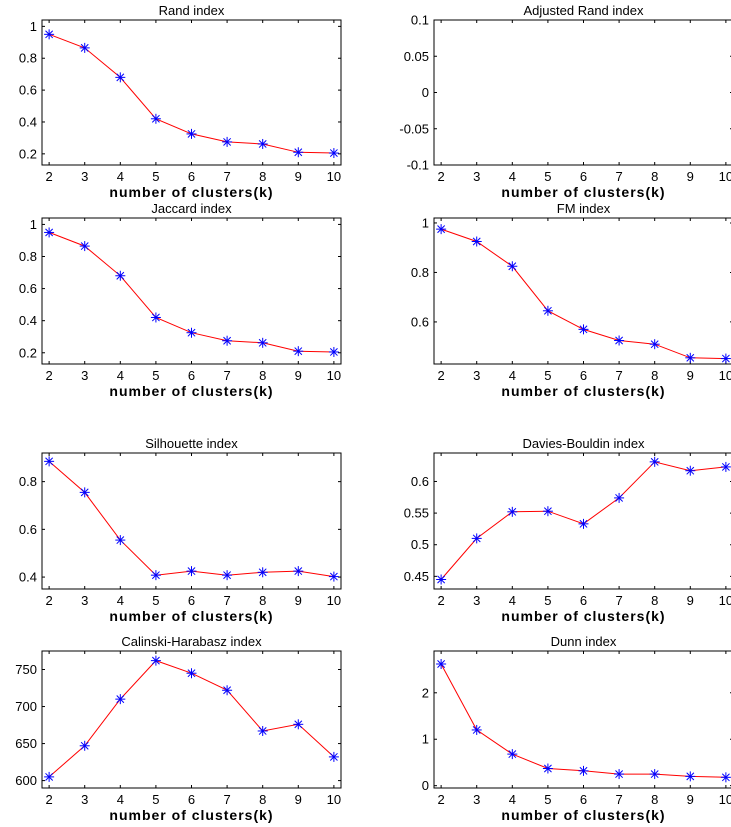 The width and height of the screenshot is (731, 827). What do you see at coordinates (414, 128) in the screenshot?
I see `y-tick-label: -0.05` at bounding box center [414, 128].